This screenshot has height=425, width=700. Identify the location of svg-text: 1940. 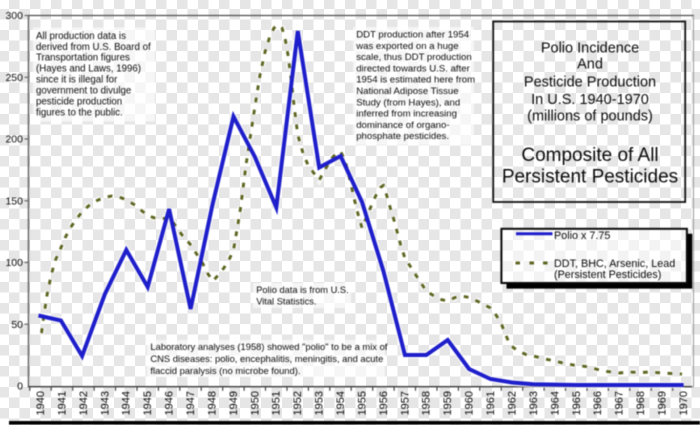
(41, 403).